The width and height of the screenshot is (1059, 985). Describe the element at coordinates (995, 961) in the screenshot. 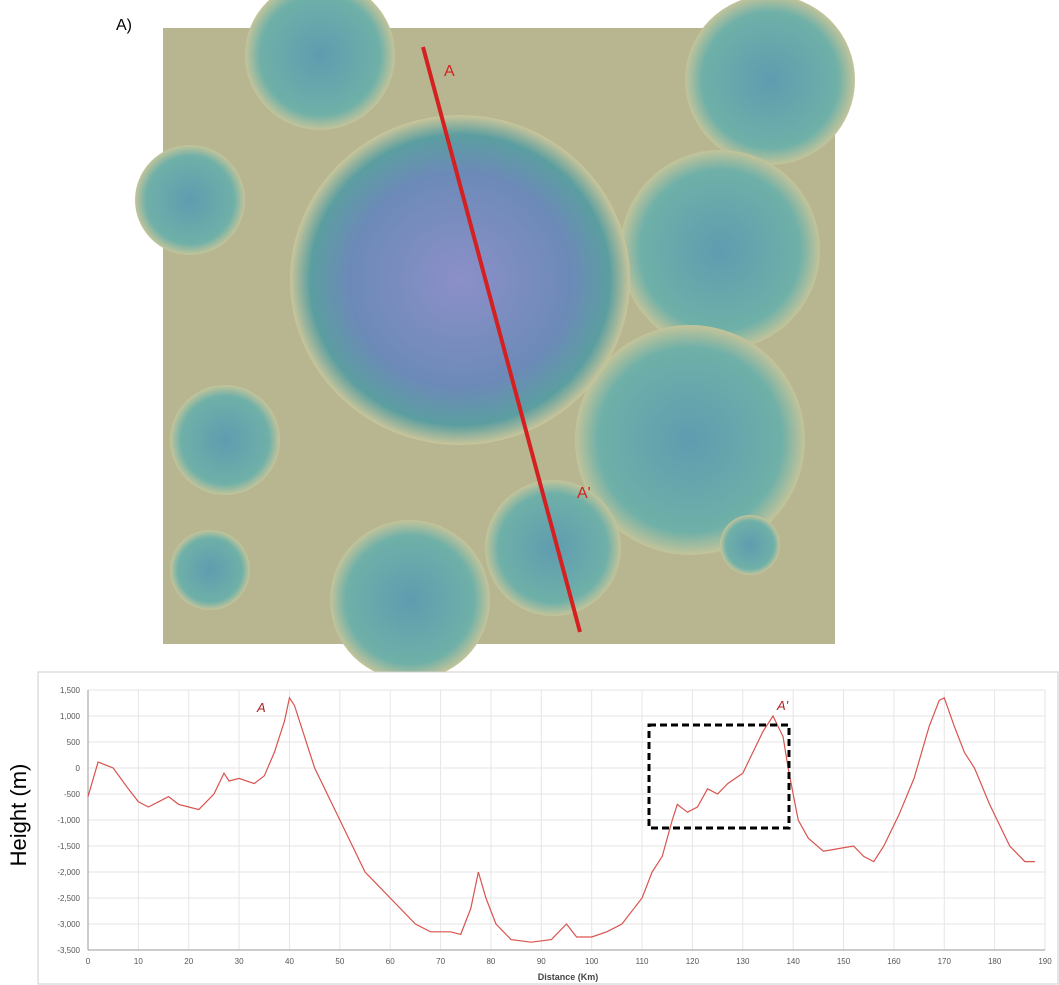

I see `x-tick-label: 180` at that location.